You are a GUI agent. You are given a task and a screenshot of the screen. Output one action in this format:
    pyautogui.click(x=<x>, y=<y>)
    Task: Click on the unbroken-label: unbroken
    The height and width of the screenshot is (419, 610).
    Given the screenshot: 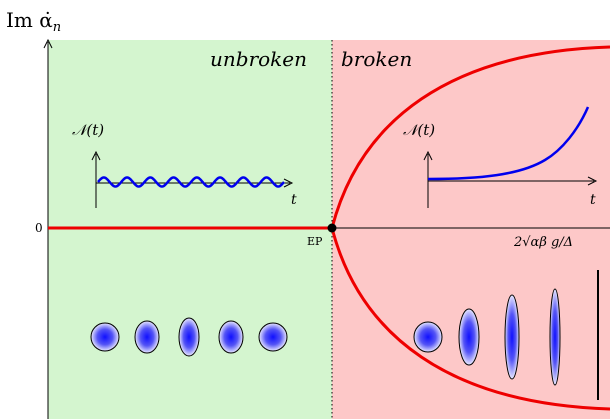 What is the action you would take?
    pyautogui.click(x=258, y=59)
    